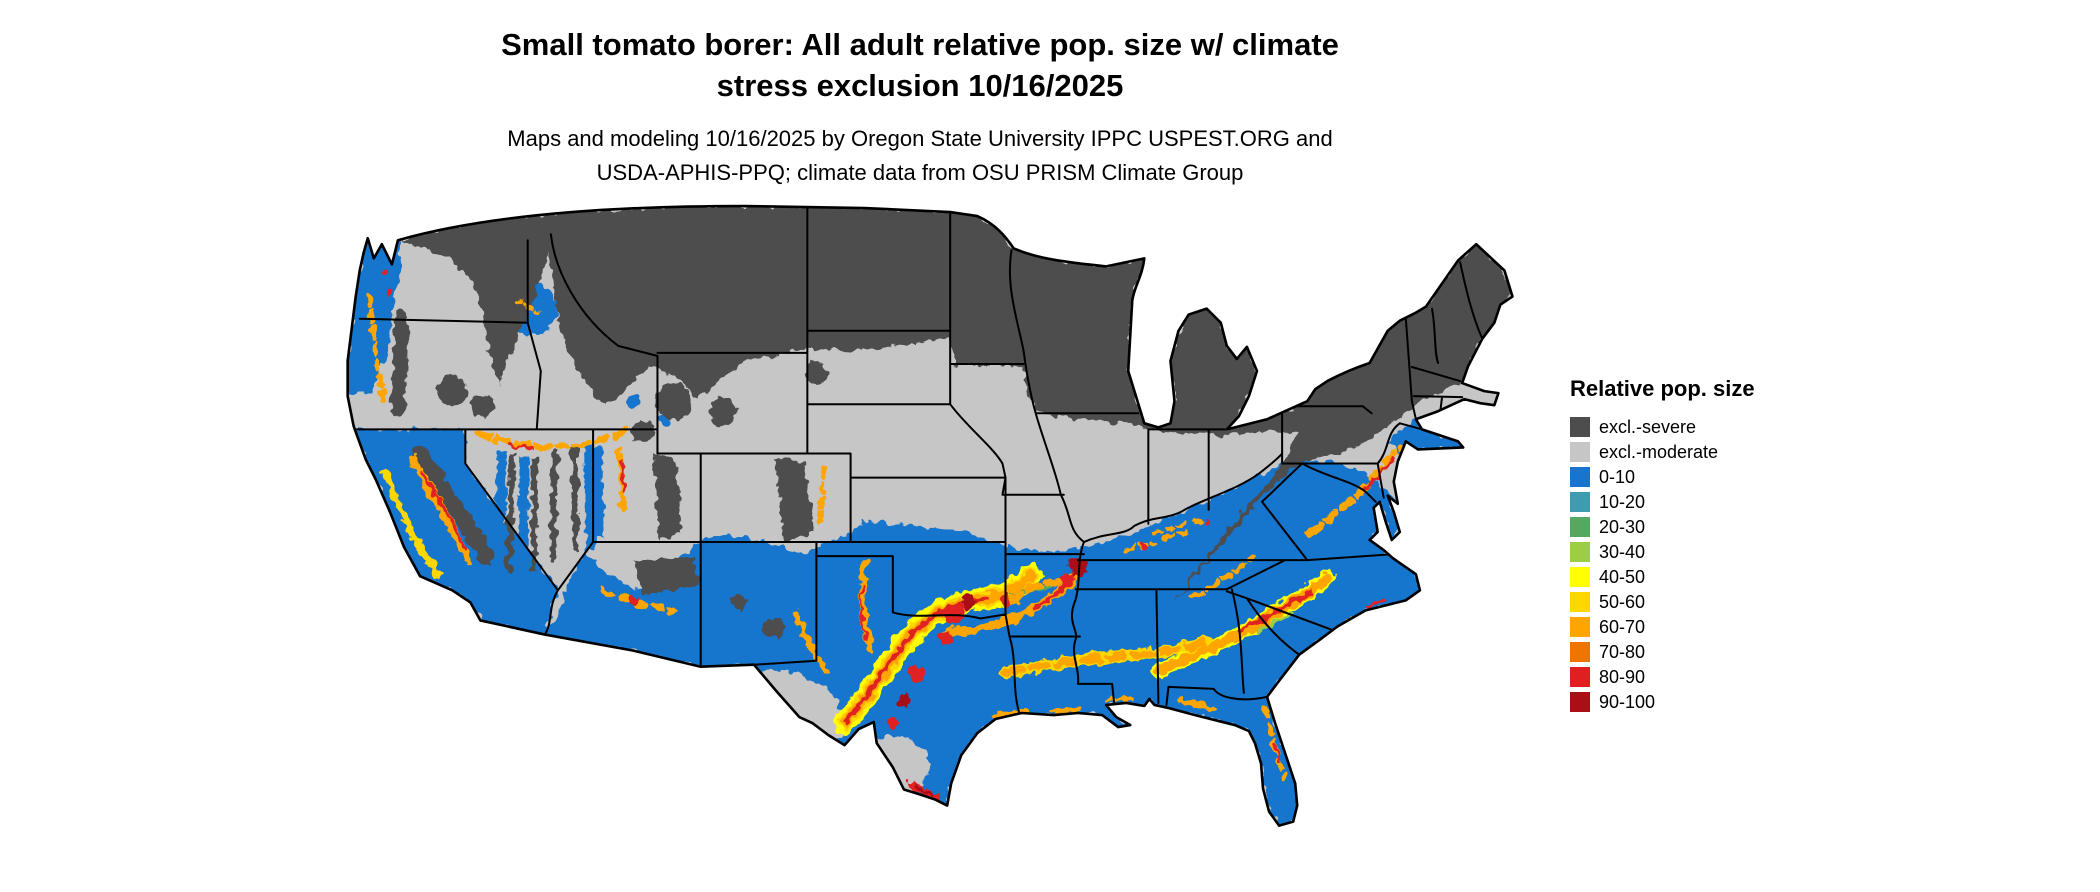 The width and height of the screenshot is (2100, 892). What do you see at coordinates (1622, 501) in the screenshot?
I see `legend-label: 10-20` at bounding box center [1622, 501].